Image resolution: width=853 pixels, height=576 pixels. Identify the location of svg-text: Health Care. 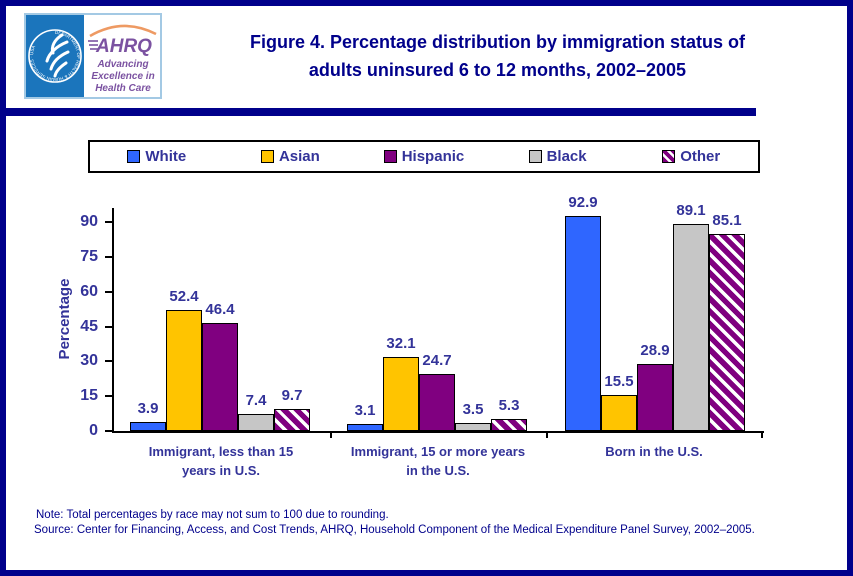
(123, 88).